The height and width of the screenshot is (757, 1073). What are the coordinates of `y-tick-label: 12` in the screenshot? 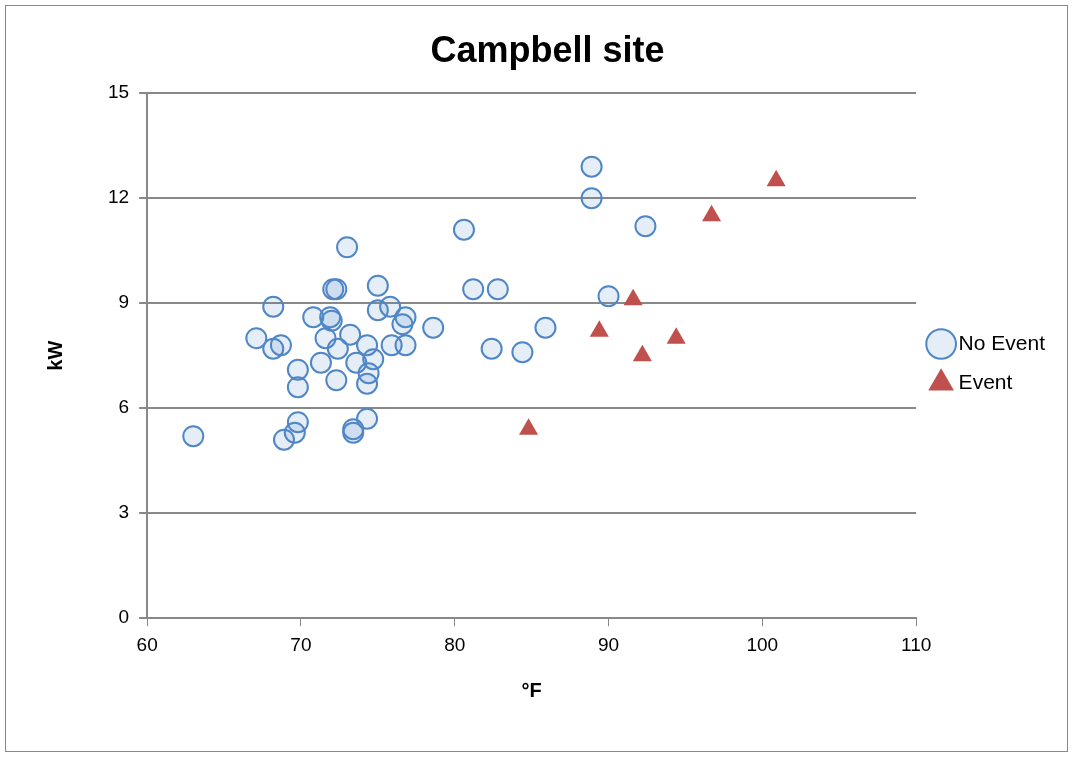 It's located at (118, 197).